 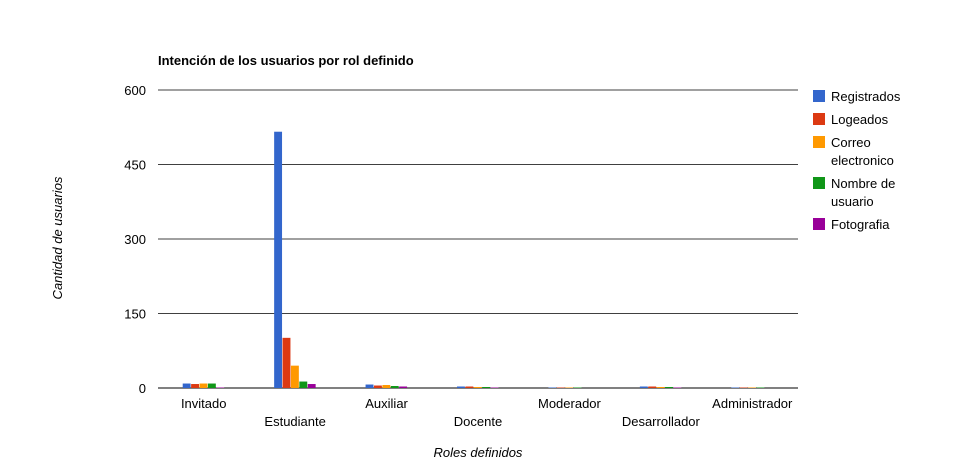 What do you see at coordinates (142, 388) in the screenshot?
I see `y-tick-label: 0` at bounding box center [142, 388].